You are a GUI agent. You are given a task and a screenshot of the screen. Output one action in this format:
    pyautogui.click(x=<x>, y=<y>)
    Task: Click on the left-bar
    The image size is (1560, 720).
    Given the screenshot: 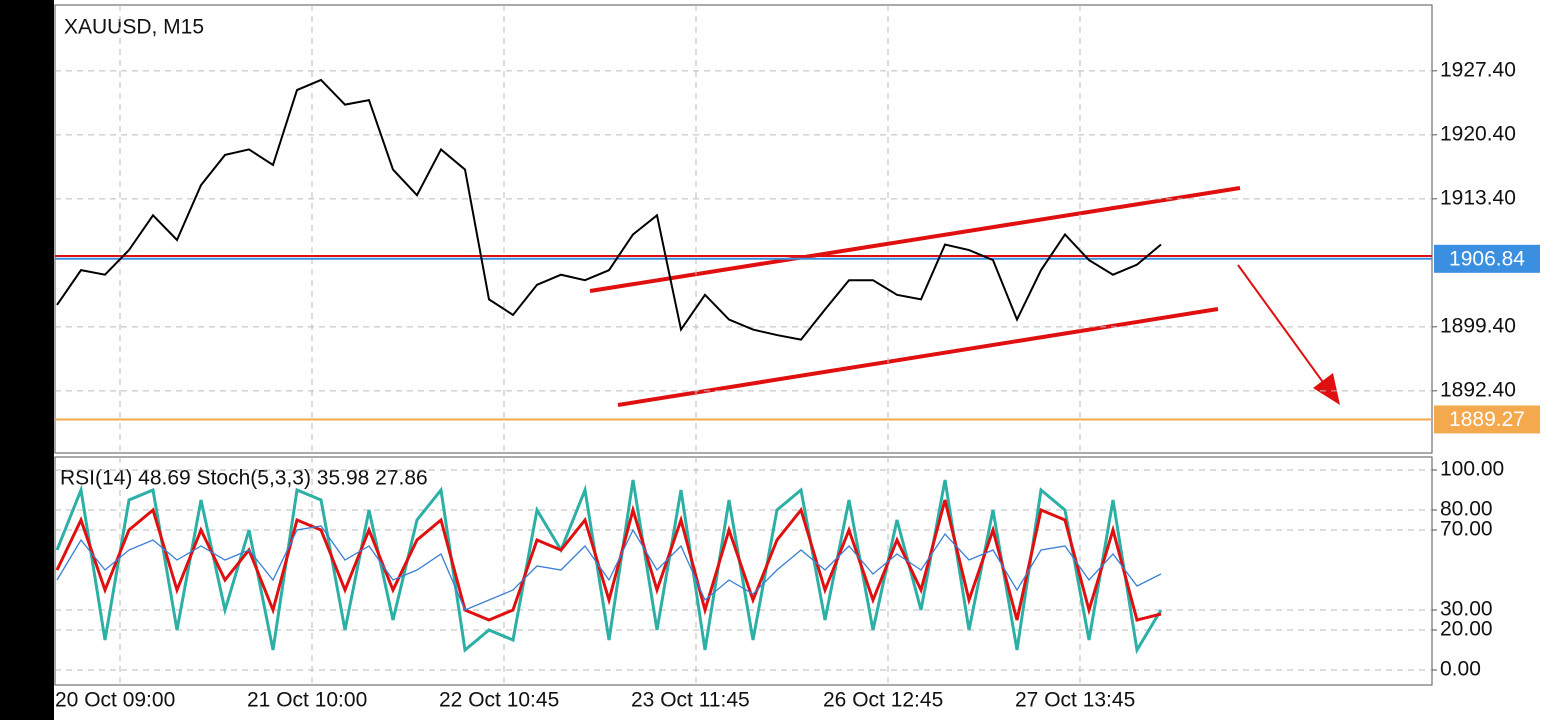 What is the action you would take?
    pyautogui.click(x=27, y=360)
    